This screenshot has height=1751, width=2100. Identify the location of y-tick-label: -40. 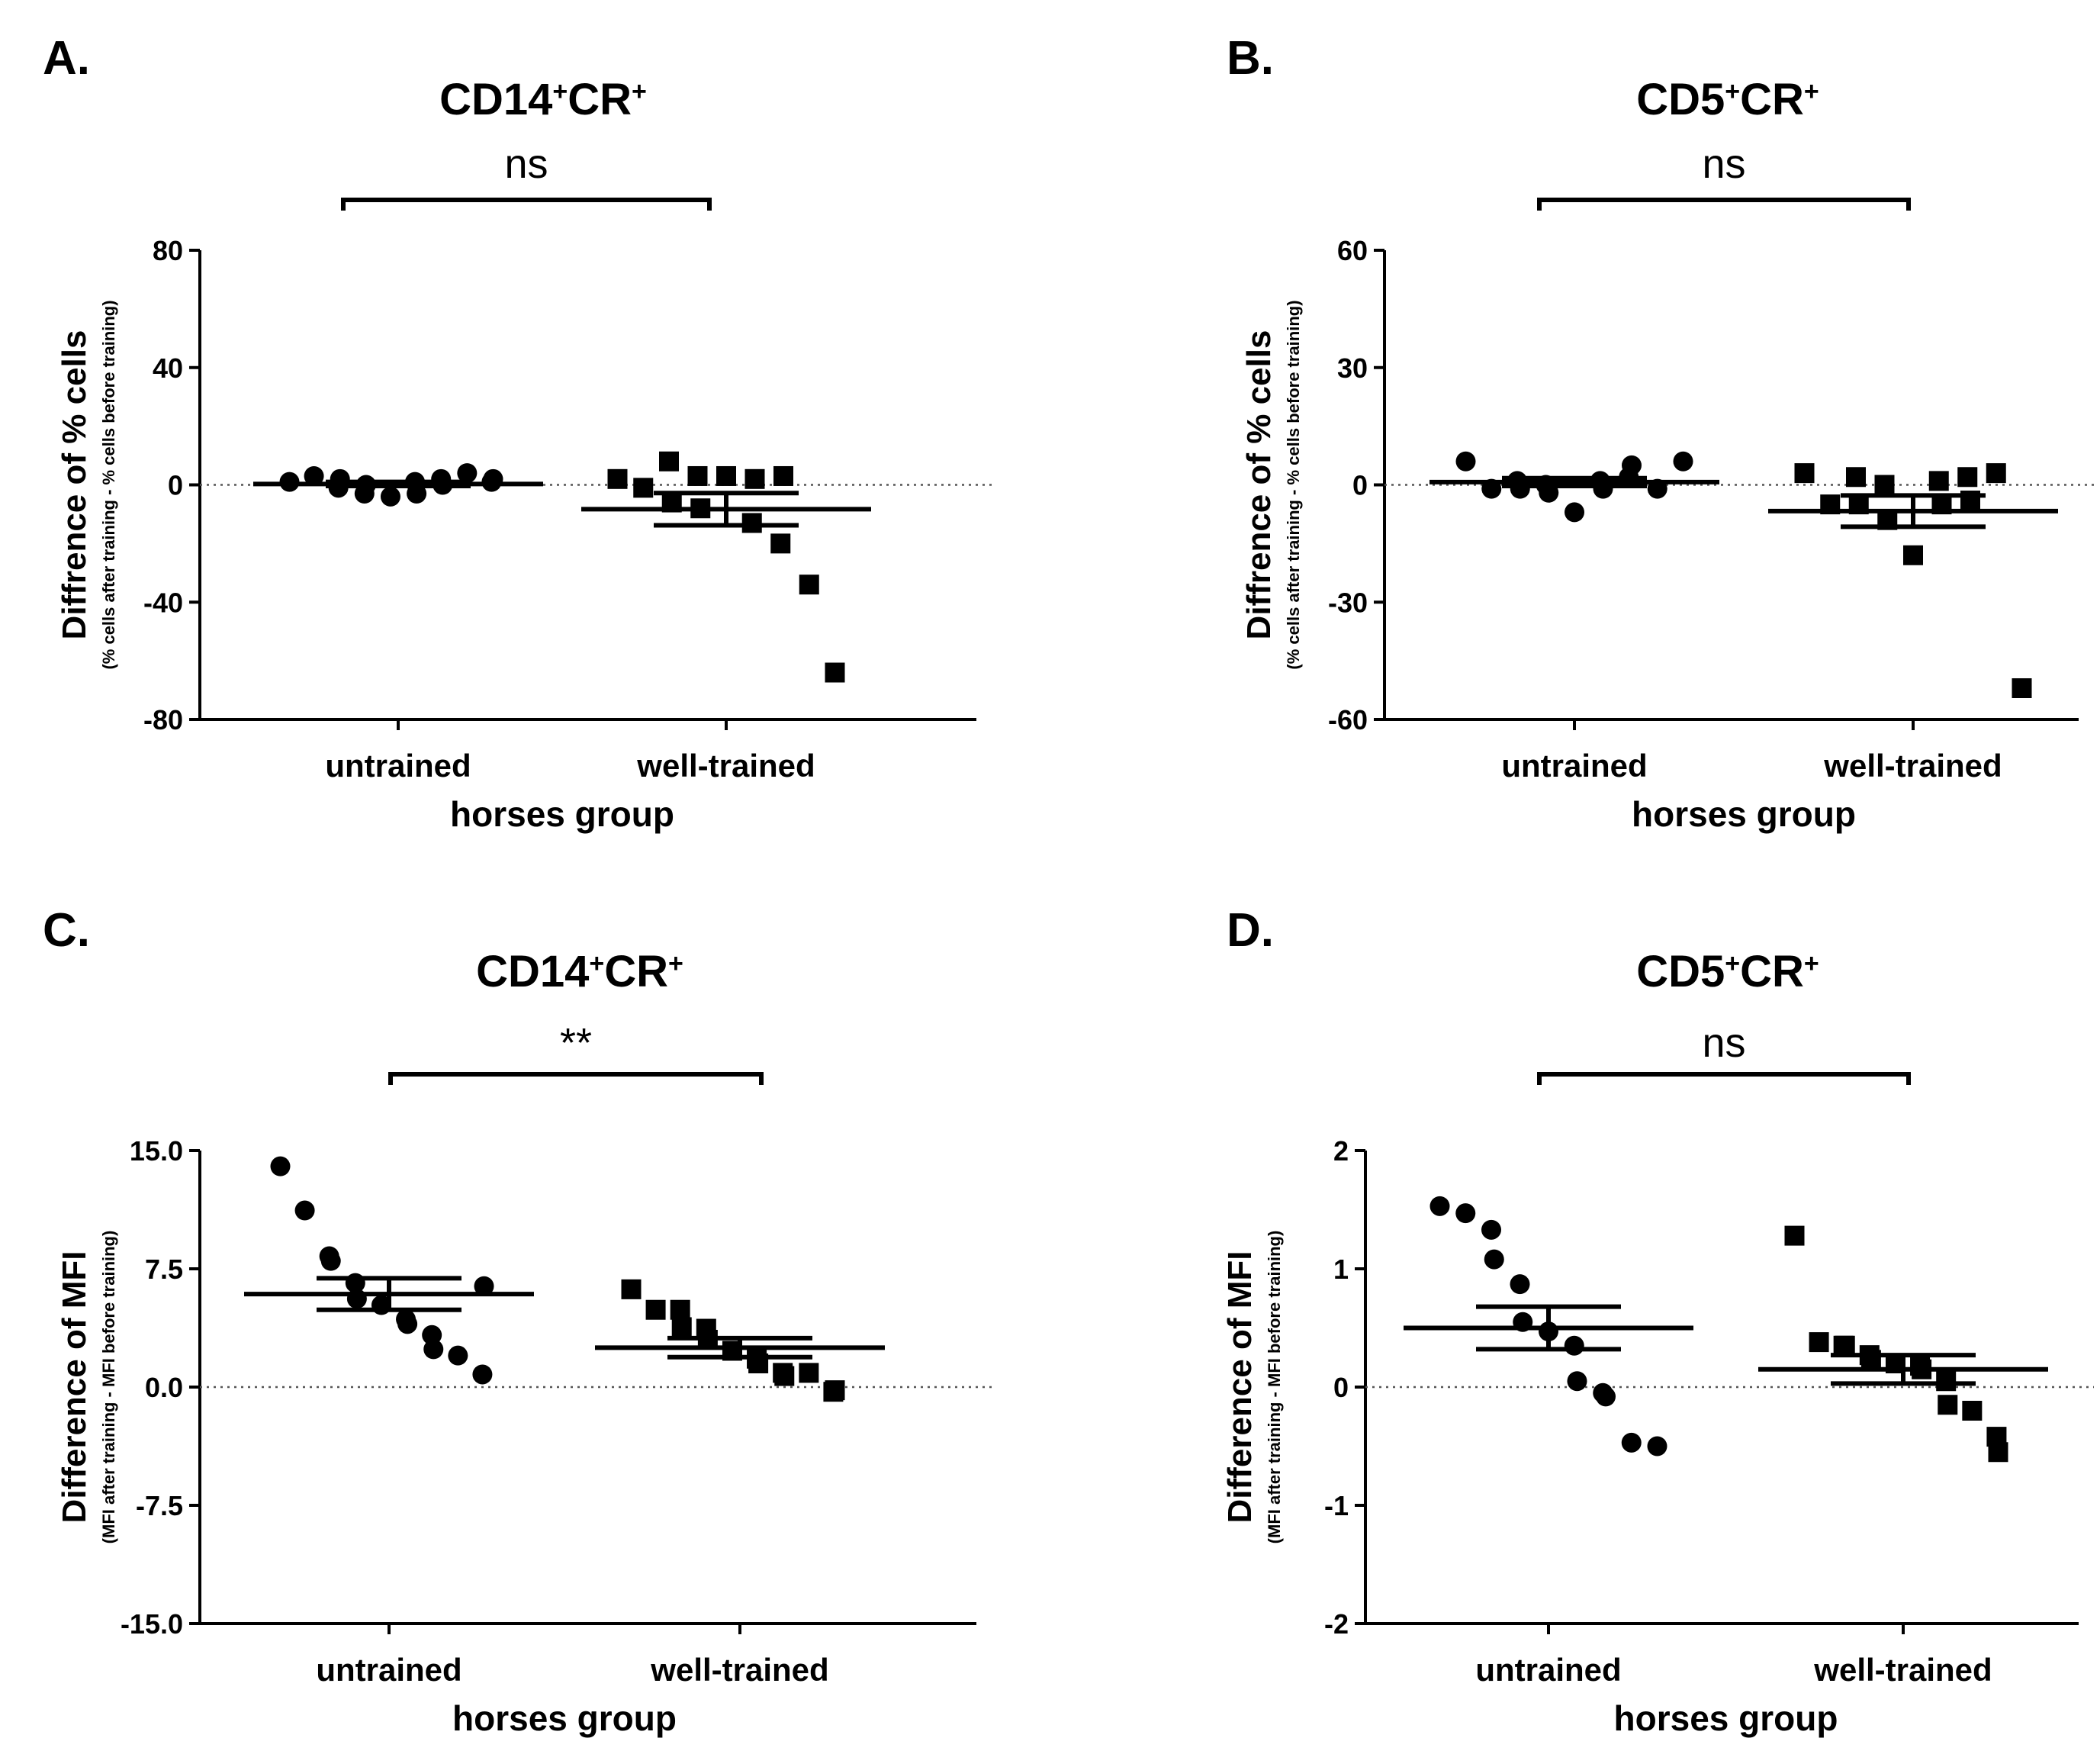
(163, 602).